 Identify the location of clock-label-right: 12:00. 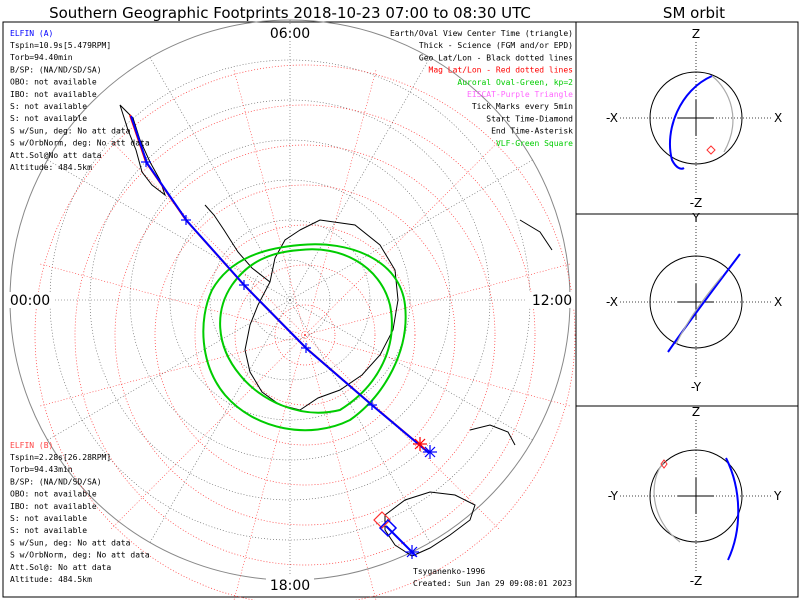
(552, 301).